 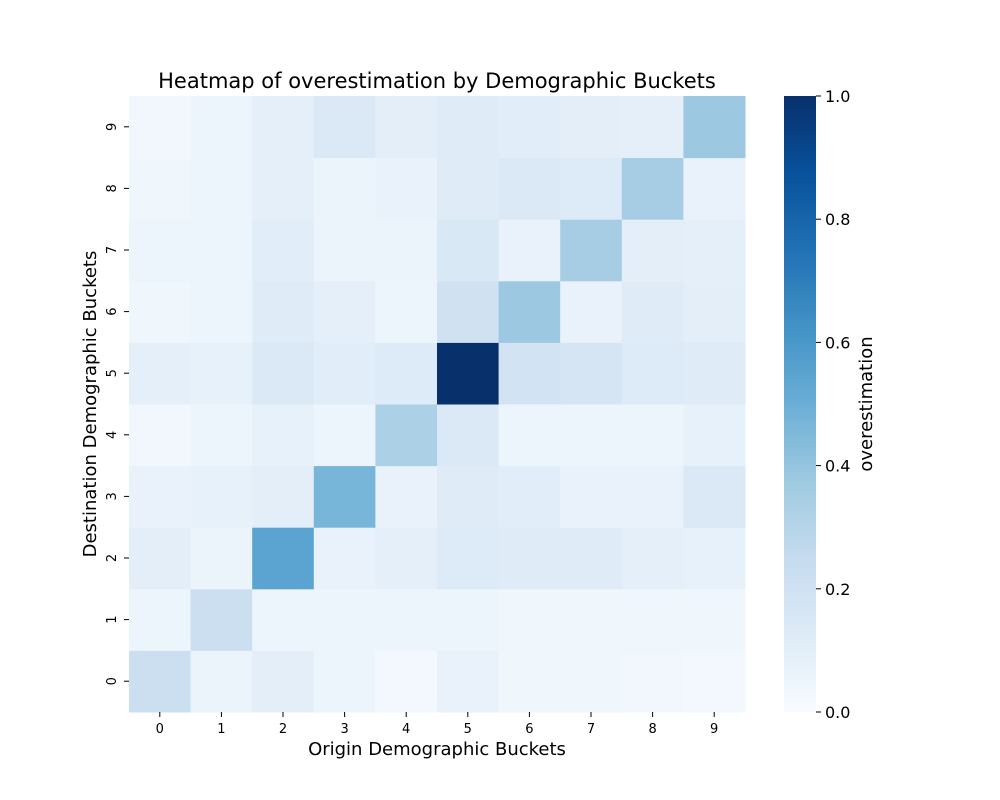 I want to click on y-tick-label: 5, so click(x=112, y=373).